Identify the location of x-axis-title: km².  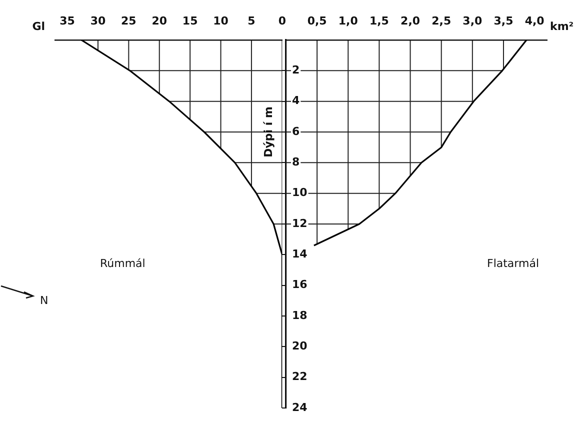
(562, 26).